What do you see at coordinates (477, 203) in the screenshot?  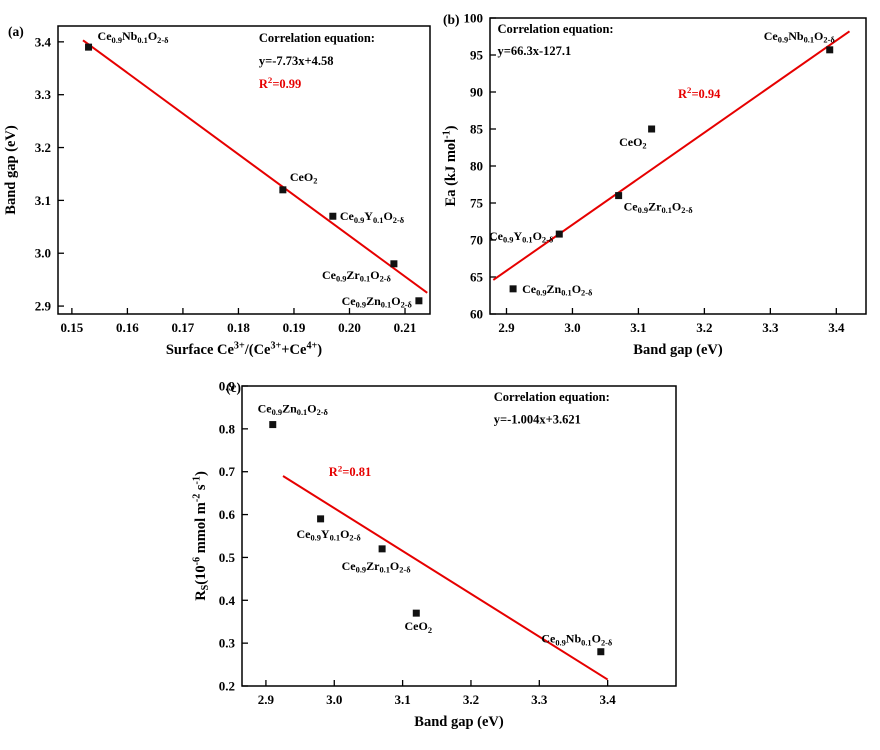 I see `y-tick-label: 75` at bounding box center [477, 203].